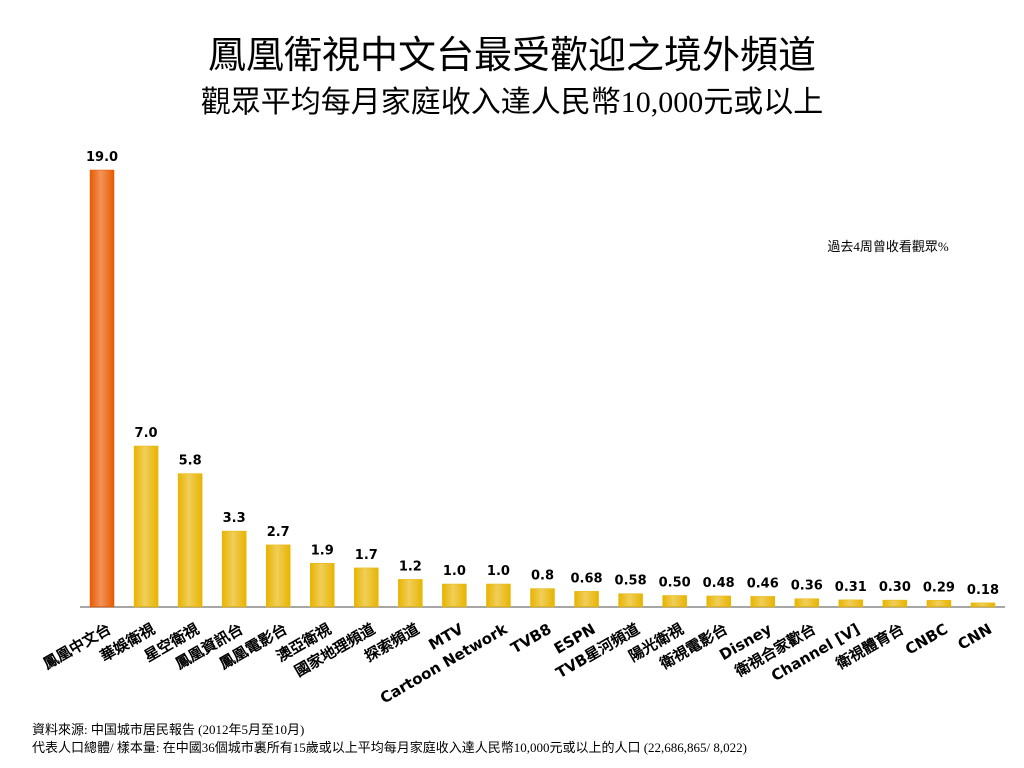 The height and width of the screenshot is (768, 1024). I want to click on value-label: 3.3, so click(234, 518).